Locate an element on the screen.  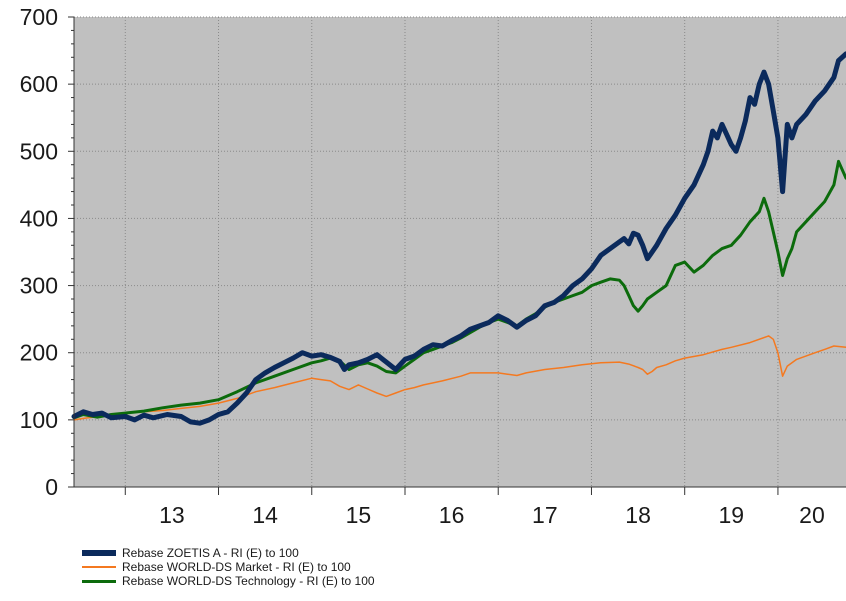
y-tick-label: 600 is located at coordinates (39, 84).